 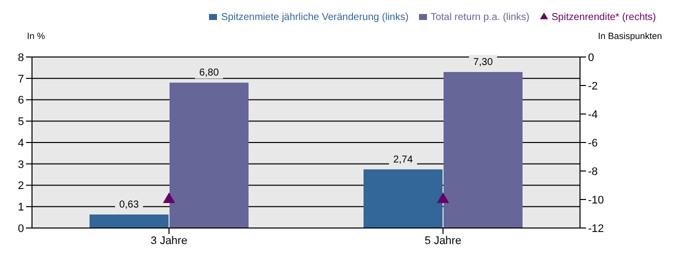 What do you see at coordinates (21, 58) in the screenshot?
I see `y-tick-label: 8` at bounding box center [21, 58].